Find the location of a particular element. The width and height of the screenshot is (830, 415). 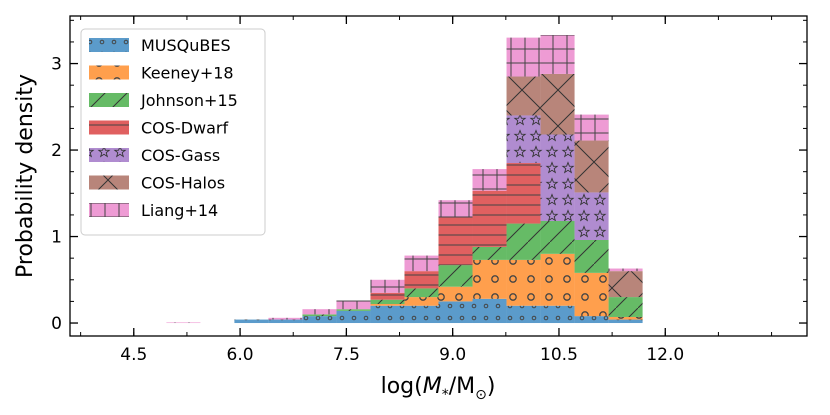

series-cos-dwarf is located at coordinates (455, 231).